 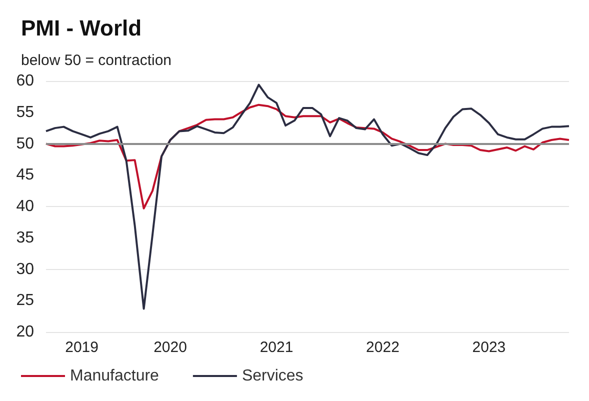 What do you see at coordinates (25, 332) in the screenshot?
I see `y-tick-label: 20` at bounding box center [25, 332].